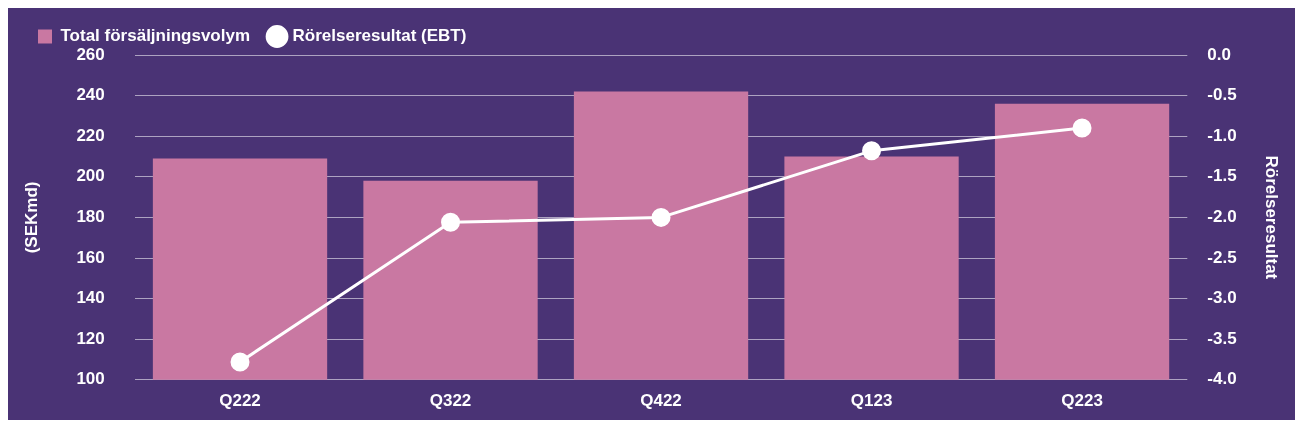 This screenshot has width=1303, height=428. What do you see at coordinates (1082, 400) in the screenshot?
I see `x-tick-label: Q223` at bounding box center [1082, 400].